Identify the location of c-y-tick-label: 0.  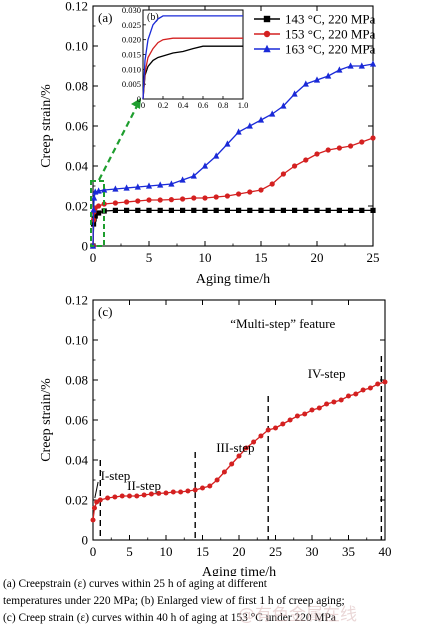
(85, 540).